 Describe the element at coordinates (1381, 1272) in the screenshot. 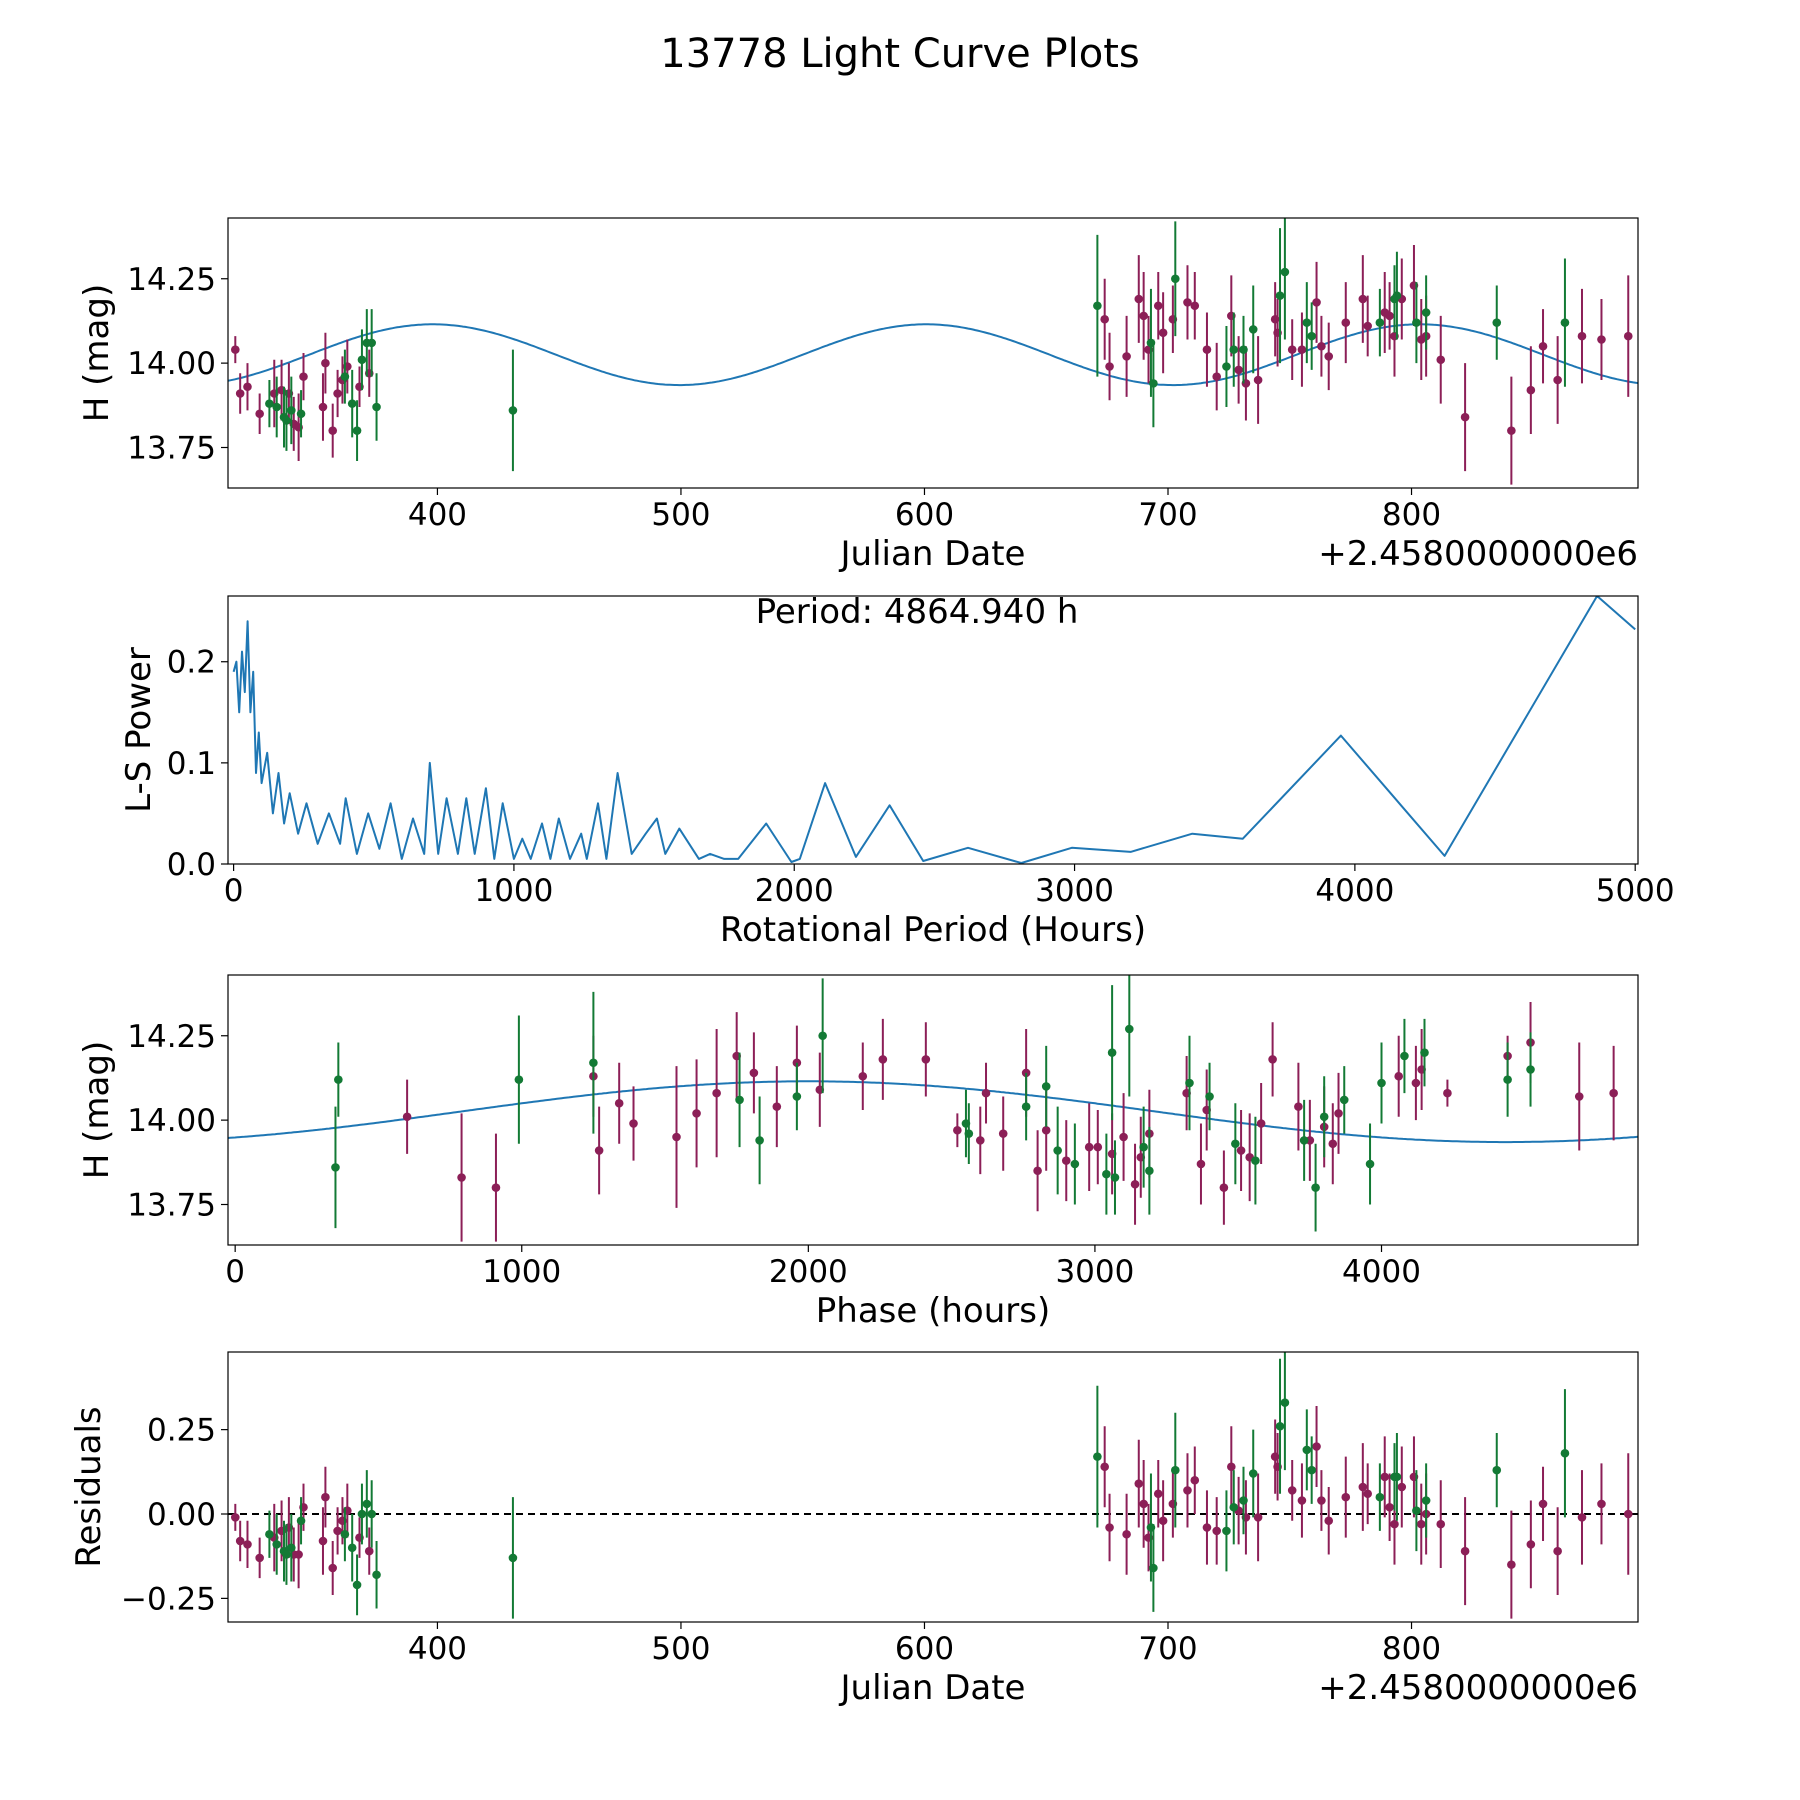

I see `x-tick-label: 4000` at that location.